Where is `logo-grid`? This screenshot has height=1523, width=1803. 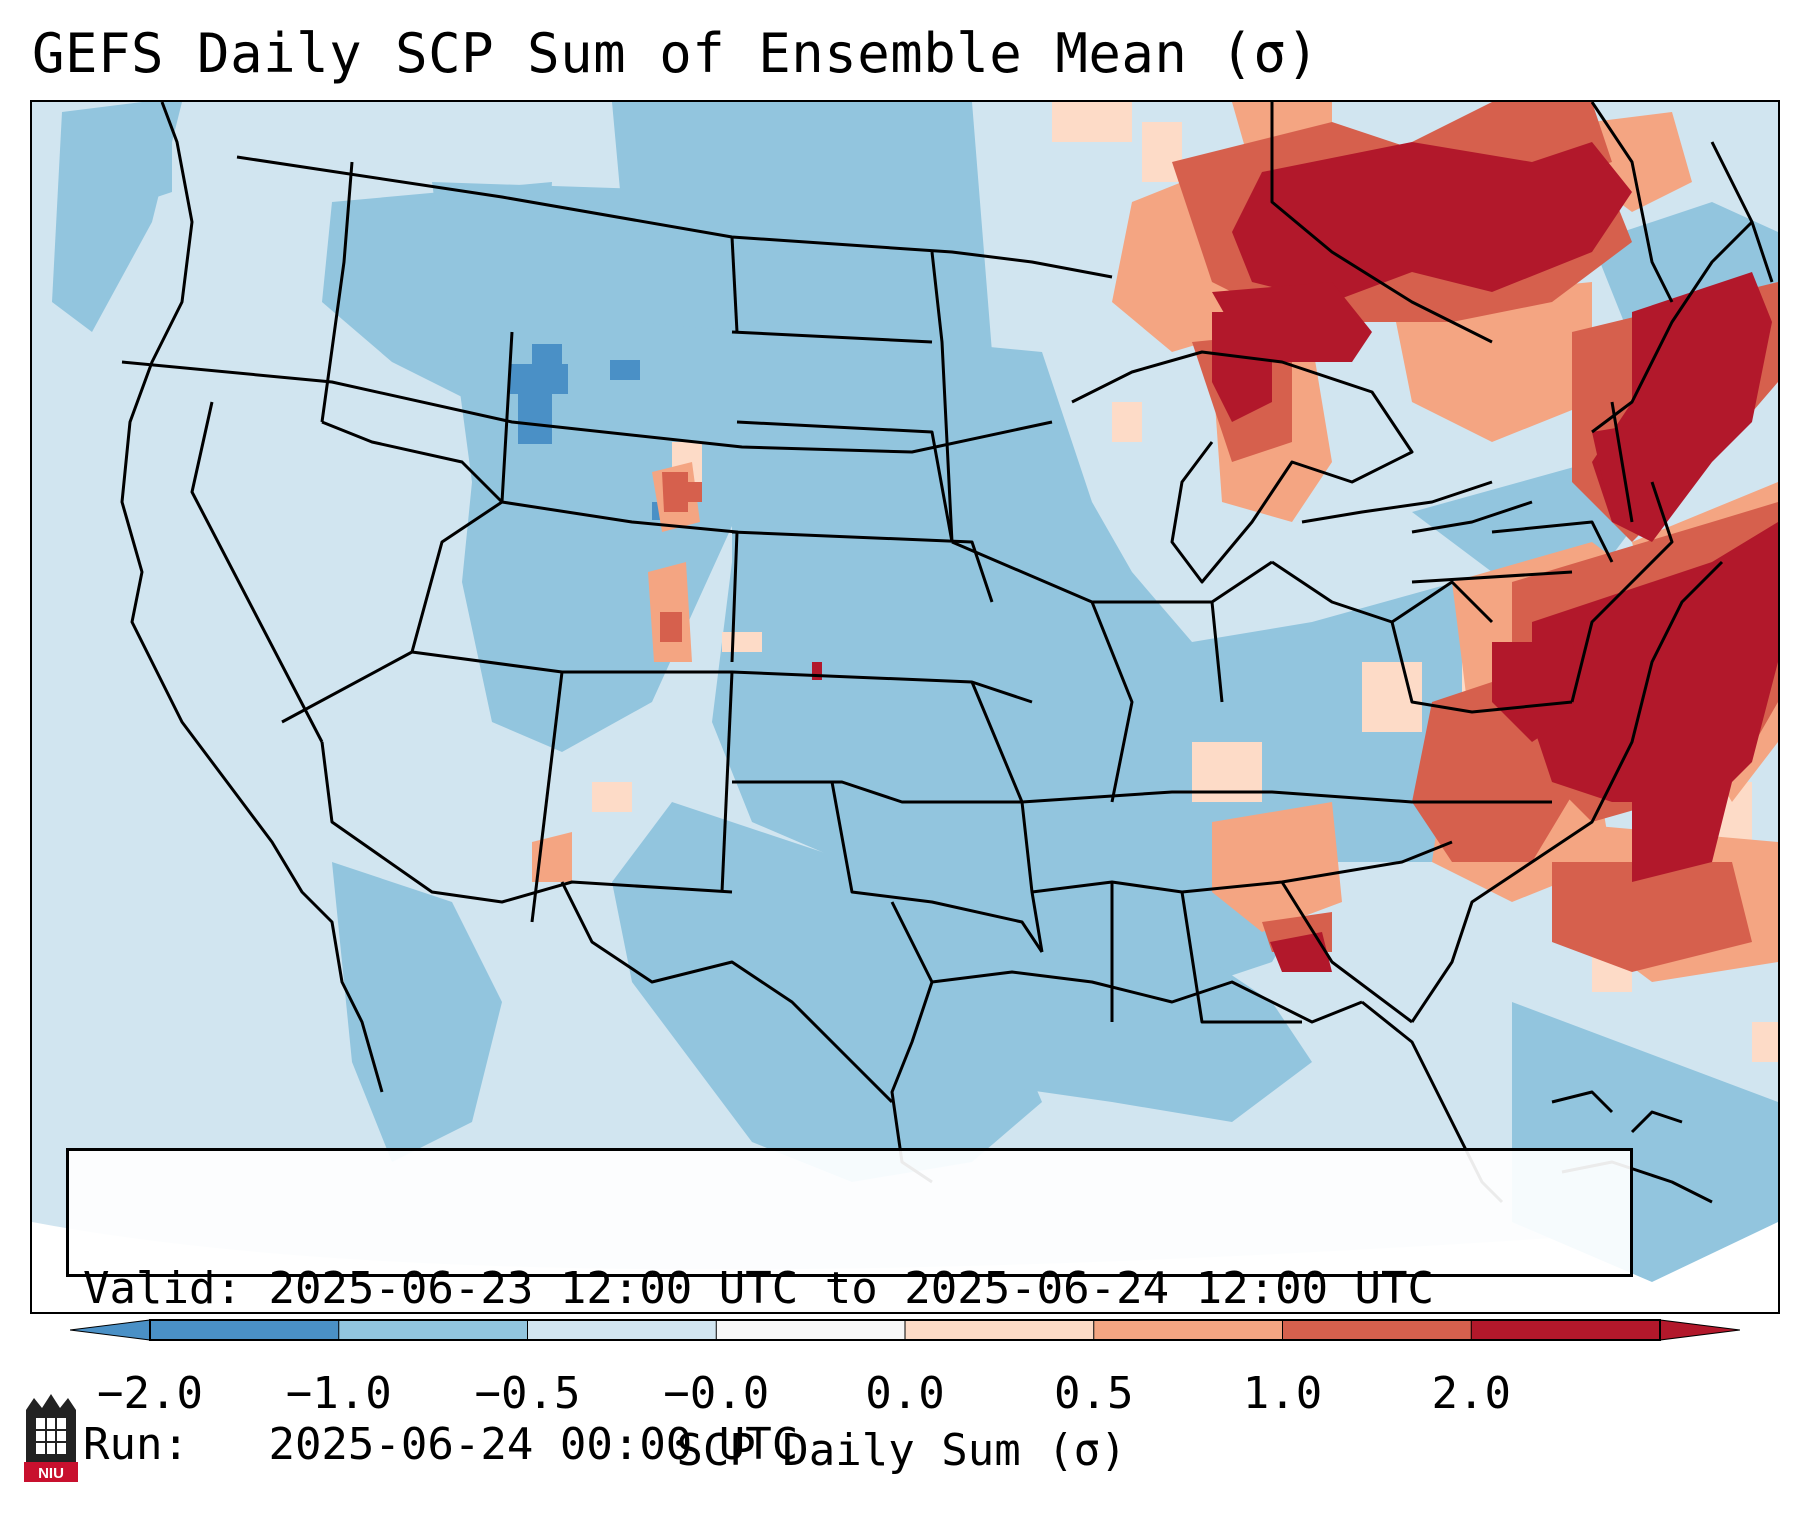
logo-grid is located at coordinates (51, 1436).